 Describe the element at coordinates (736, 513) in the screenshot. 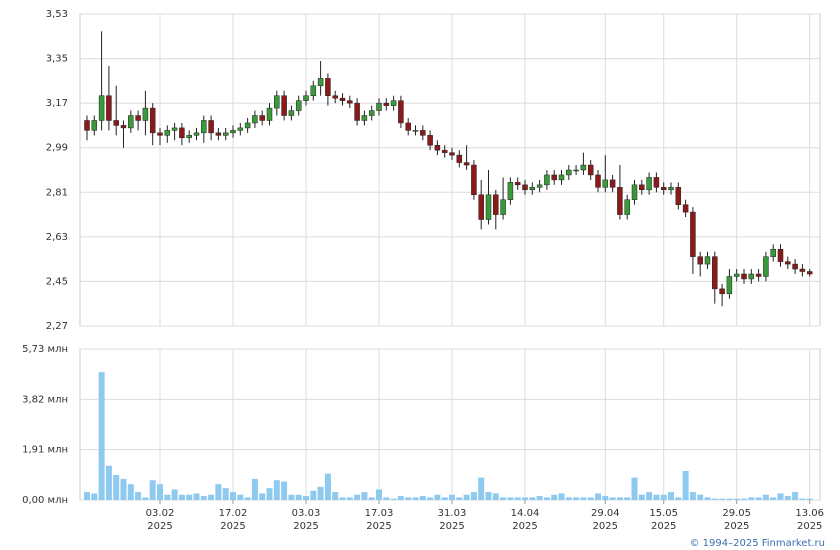

I see `x-tick-label: 29.05` at that location.